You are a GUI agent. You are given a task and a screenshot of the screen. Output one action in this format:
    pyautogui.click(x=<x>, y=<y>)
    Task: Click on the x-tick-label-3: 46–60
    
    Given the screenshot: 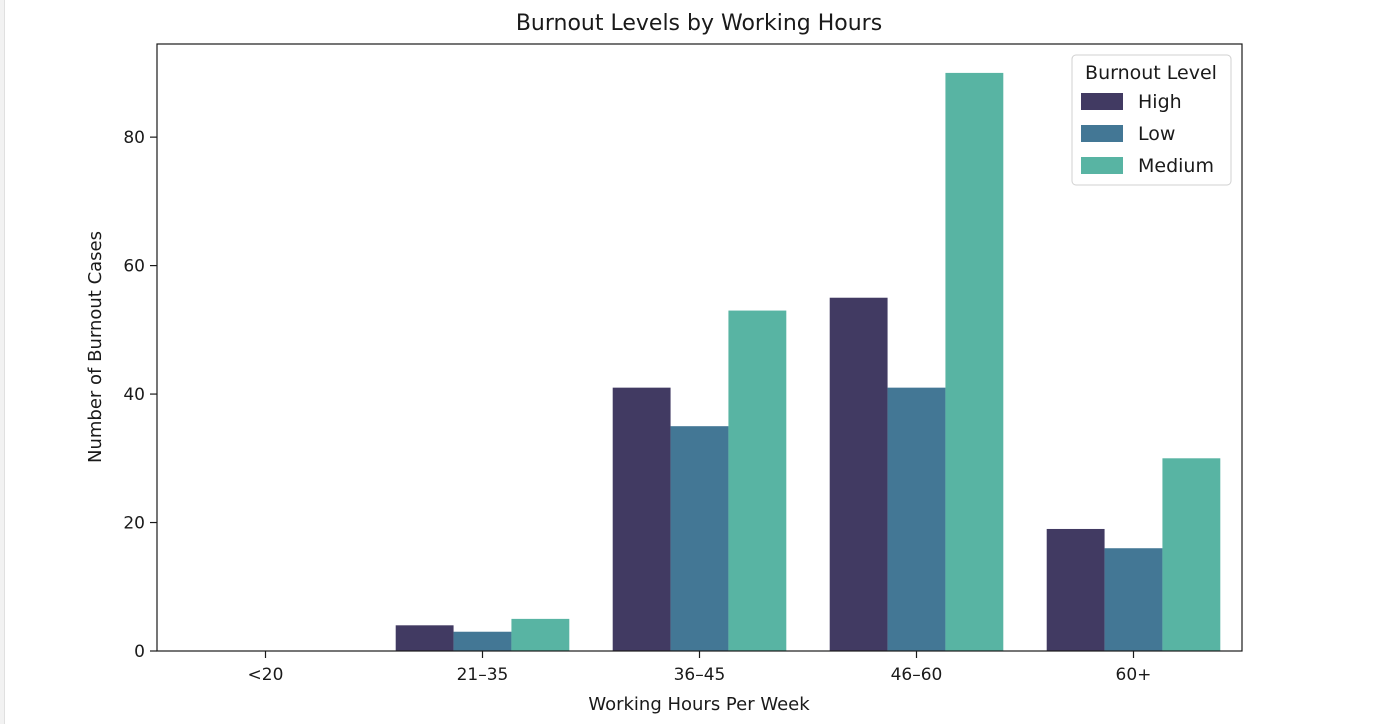 What is the action you would take?
    pyautogui.click(x=917, y=675)
    